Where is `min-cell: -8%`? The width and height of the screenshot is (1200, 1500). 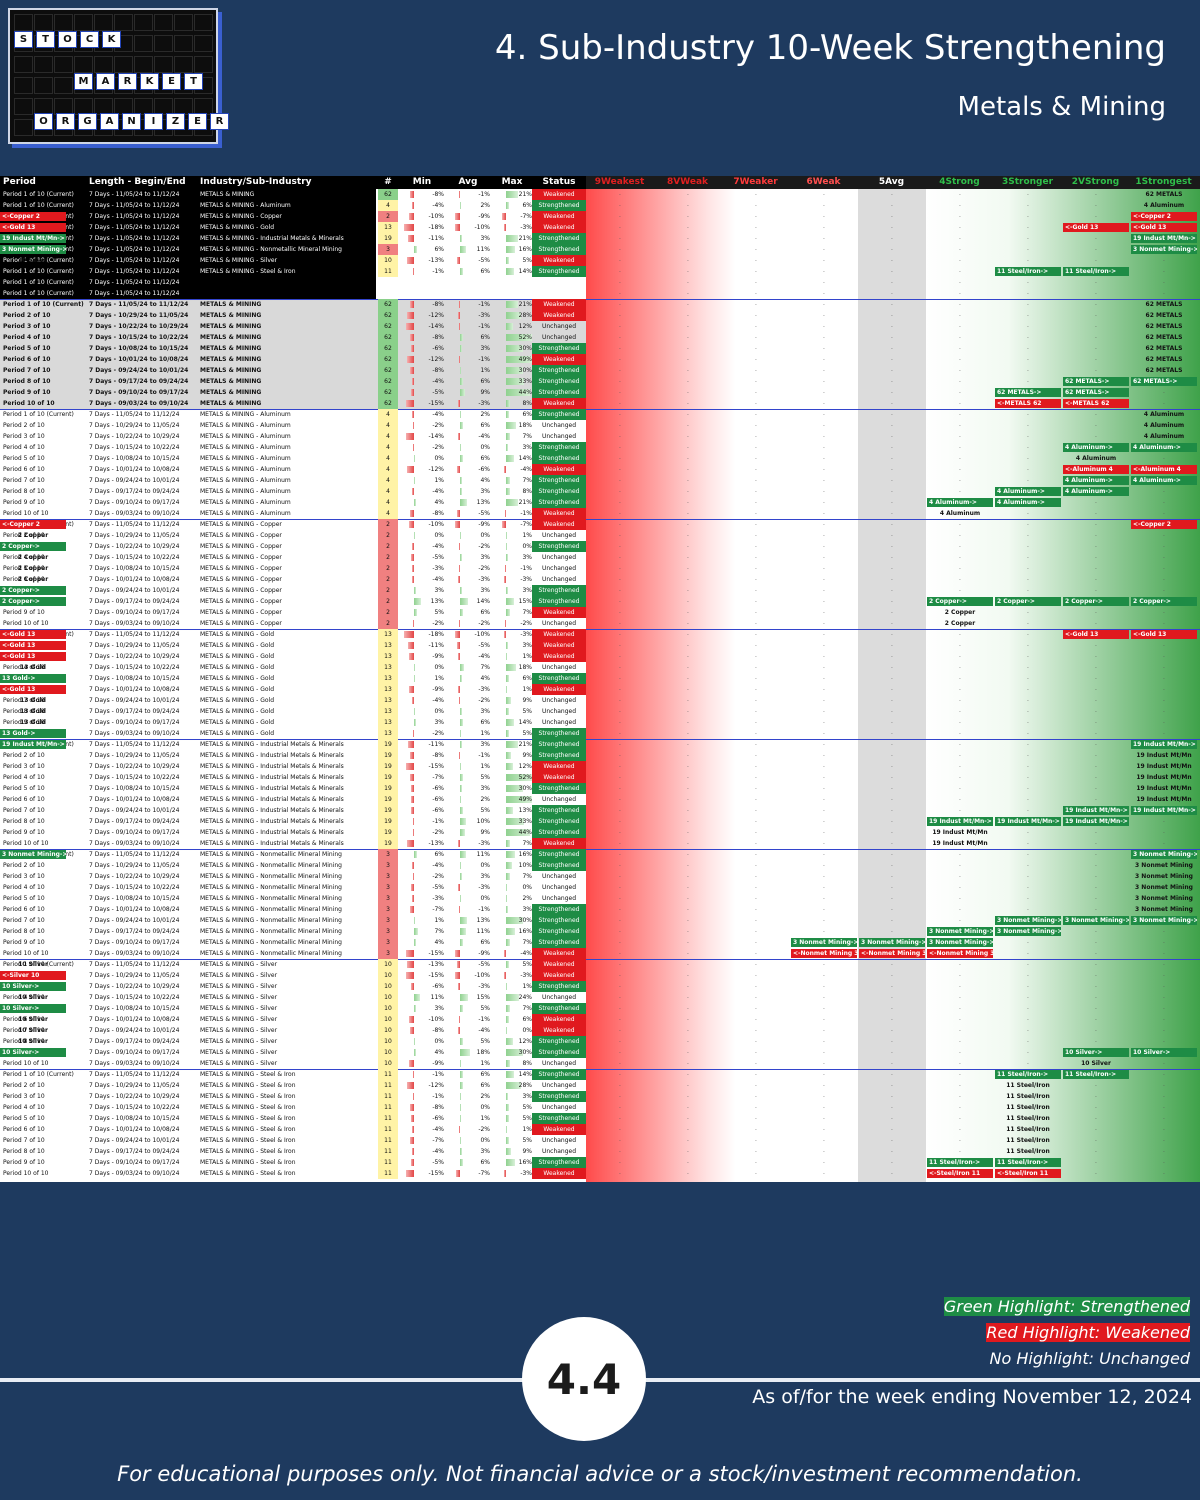
min-cell: -8% is located at coordinates (438, 1030).